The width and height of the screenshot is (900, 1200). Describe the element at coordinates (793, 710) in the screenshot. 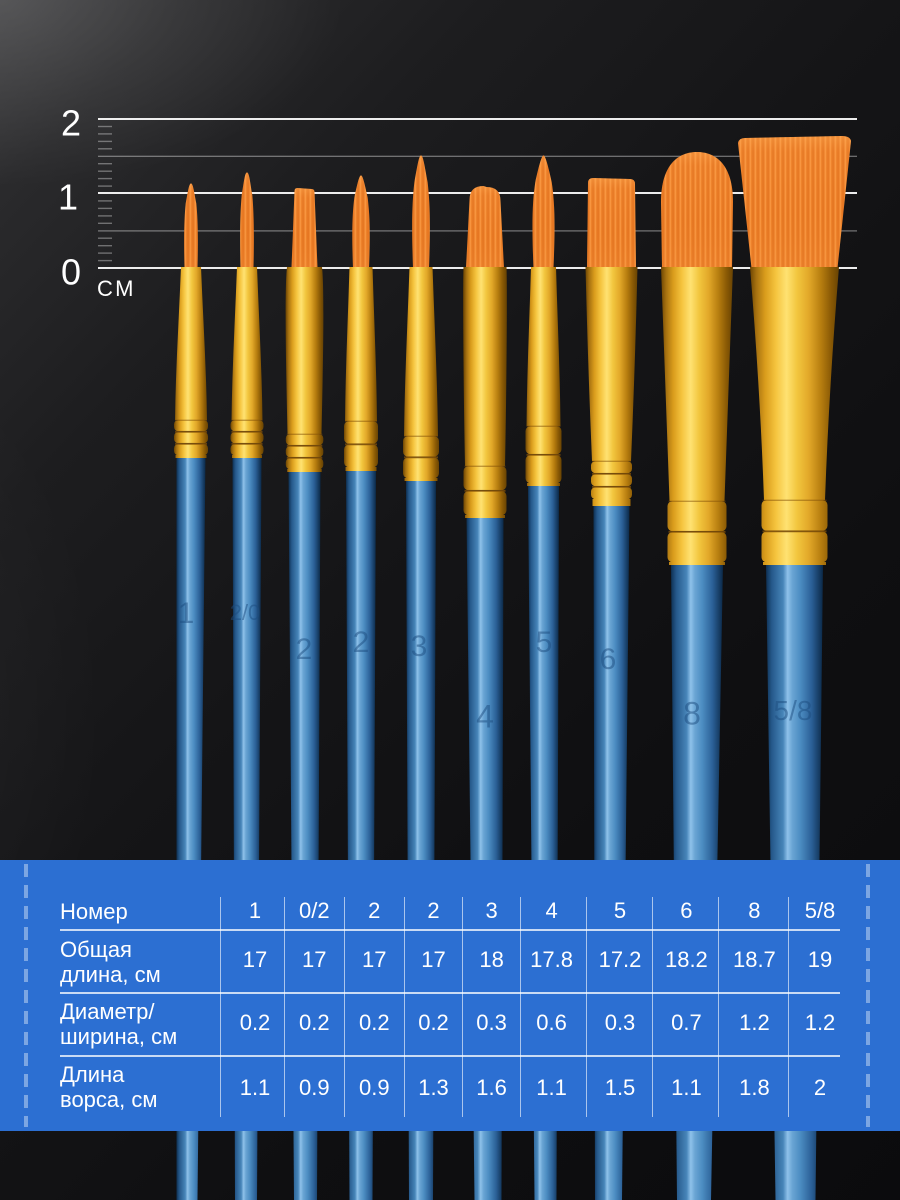

I see `svg-text: 5/8` at that location.